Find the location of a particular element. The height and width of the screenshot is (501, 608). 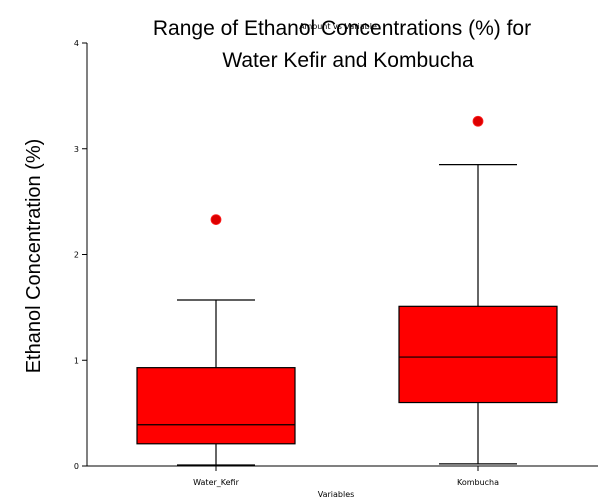

y-axis-label: Ethanol Concentration (%) is located at coordinates (34, 256).